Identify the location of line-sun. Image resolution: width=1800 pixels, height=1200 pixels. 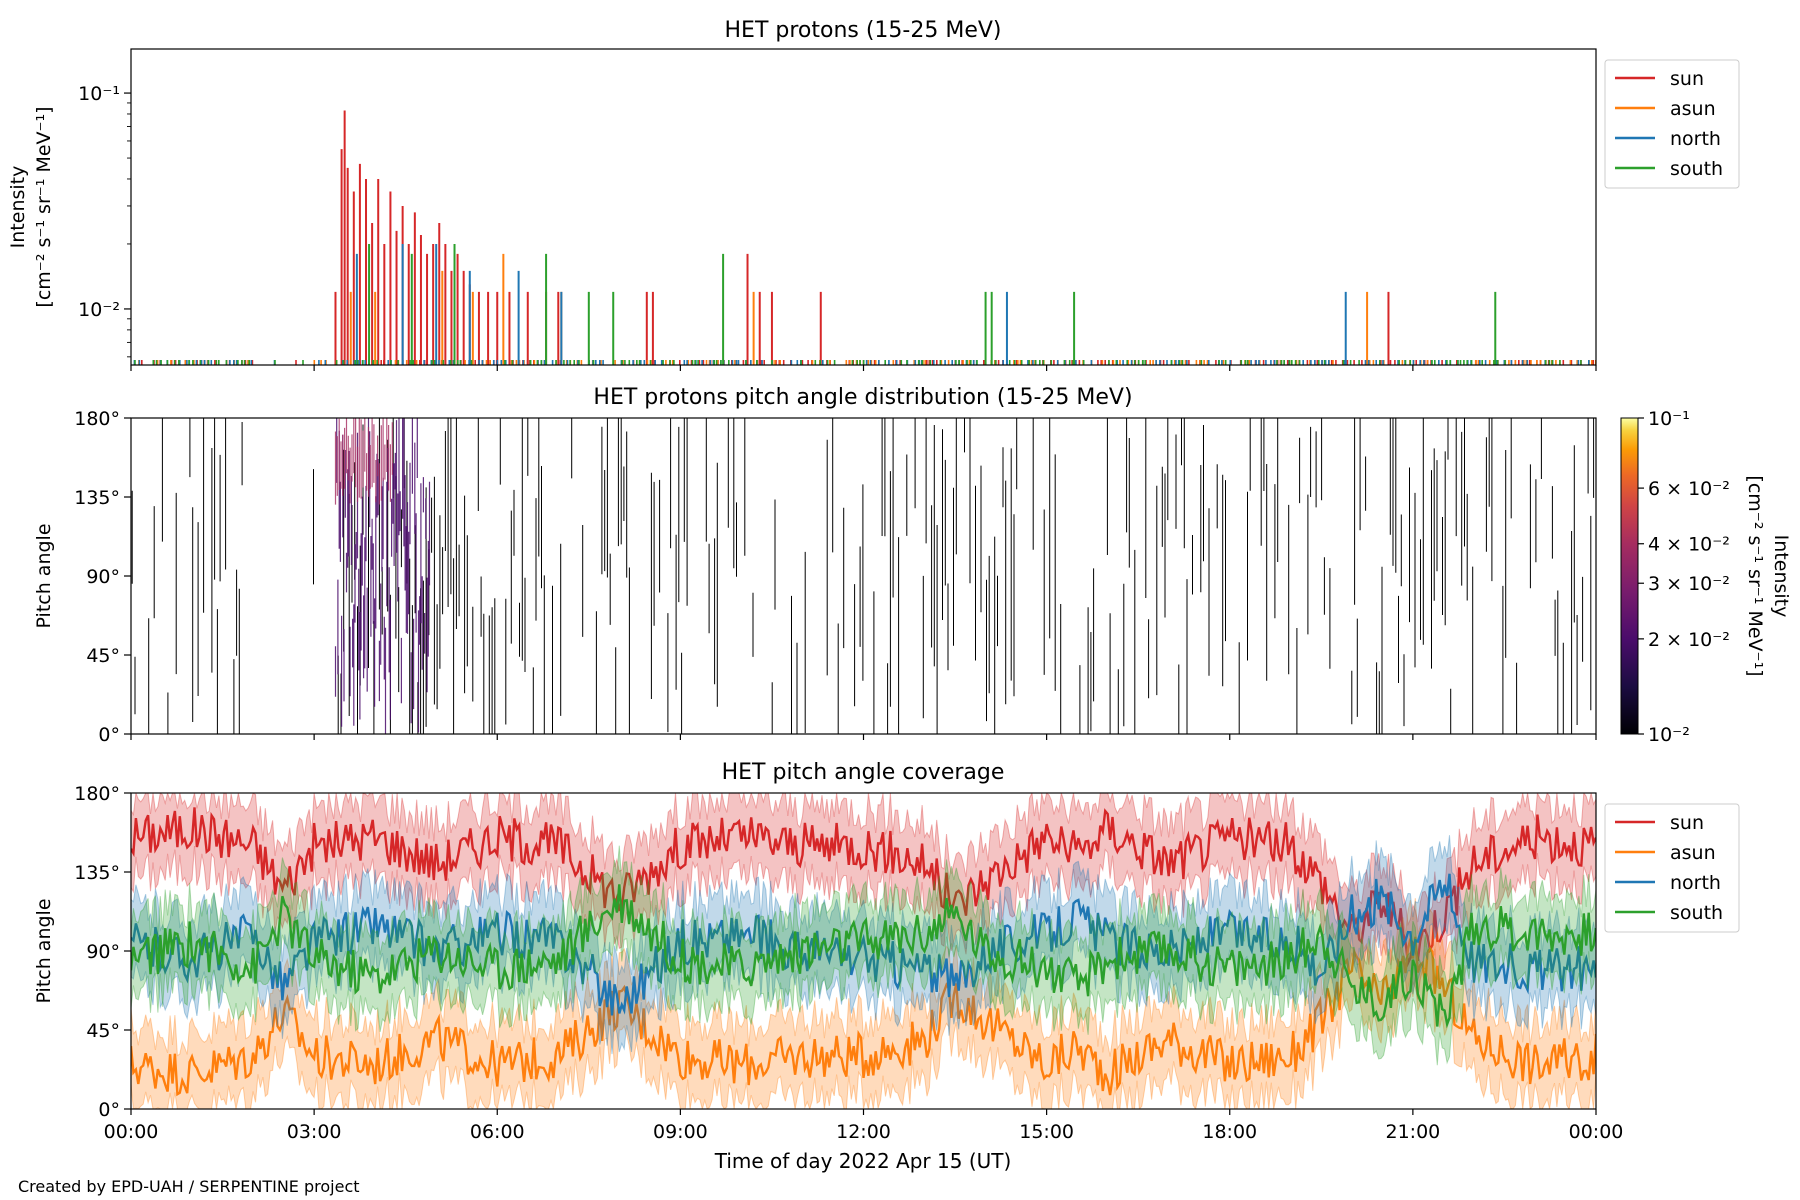
(863, 887).